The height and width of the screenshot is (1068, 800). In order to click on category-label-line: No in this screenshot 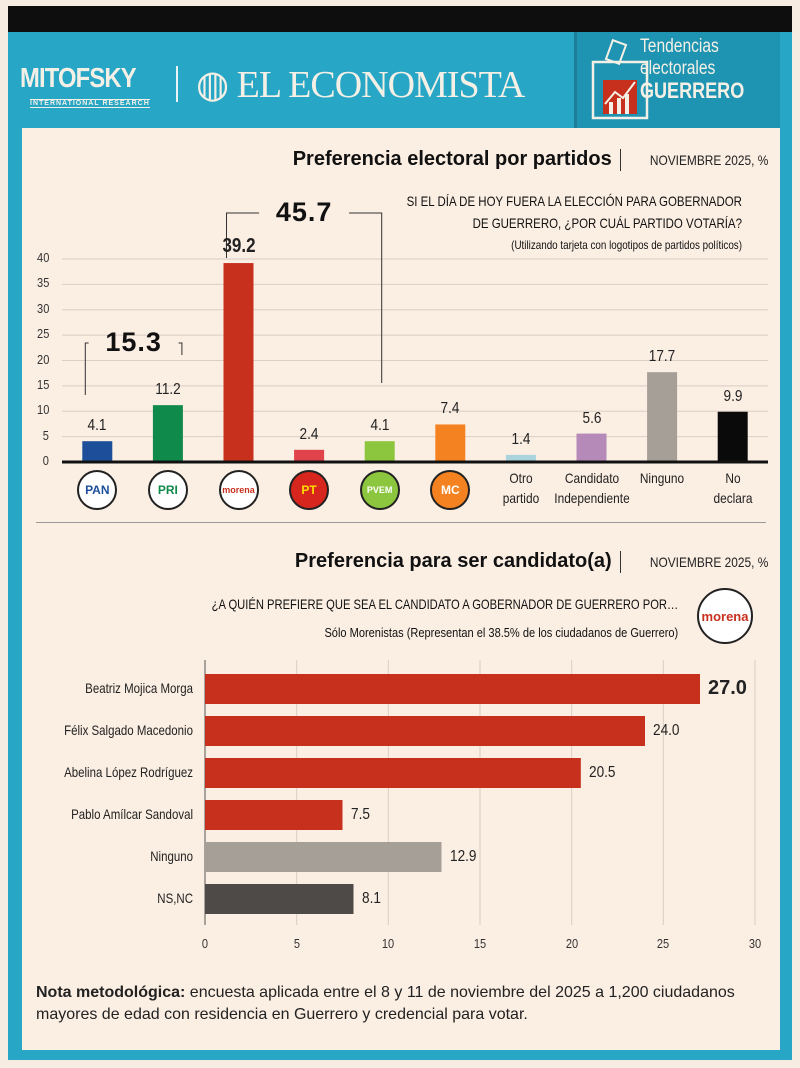, I will do `click(733, 478)`.